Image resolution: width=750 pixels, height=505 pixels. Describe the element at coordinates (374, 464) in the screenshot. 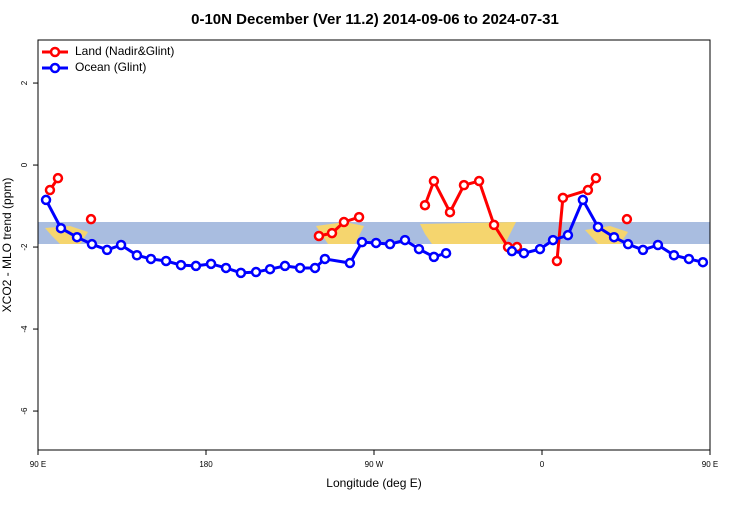

I see `x-tick-label: 90 W` at that location.